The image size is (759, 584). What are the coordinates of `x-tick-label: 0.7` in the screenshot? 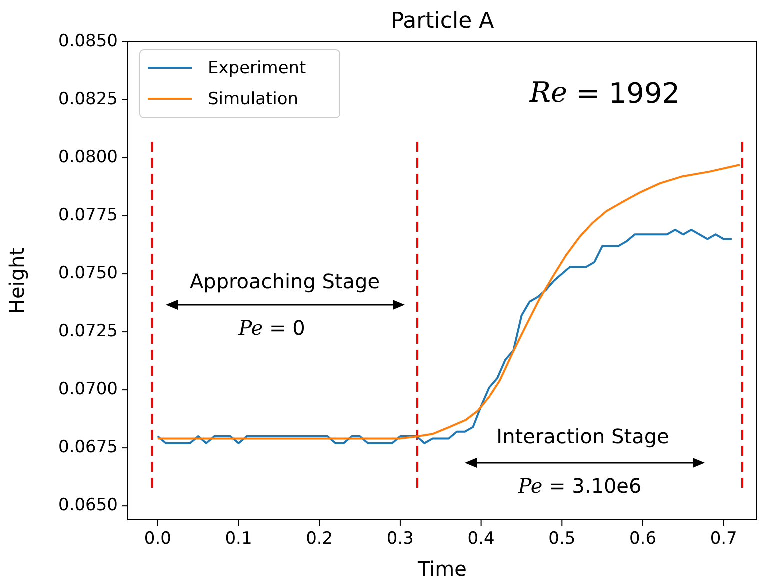 It's located at (724, 539).